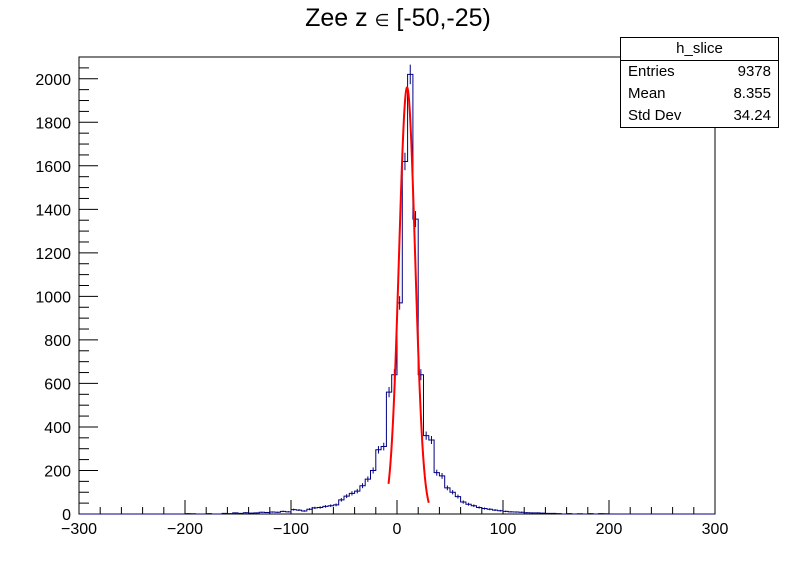 This screenshot has height=572, width=796. I want to click on stats-mean-label: Mean, so click(647, 93).